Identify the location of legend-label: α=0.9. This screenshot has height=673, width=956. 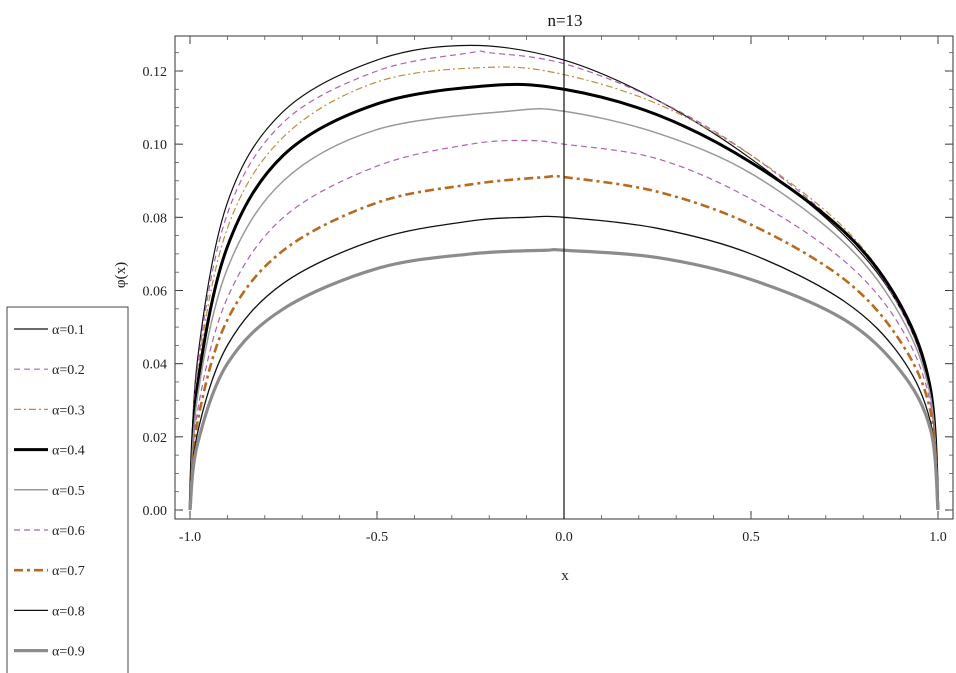
(68, 652).